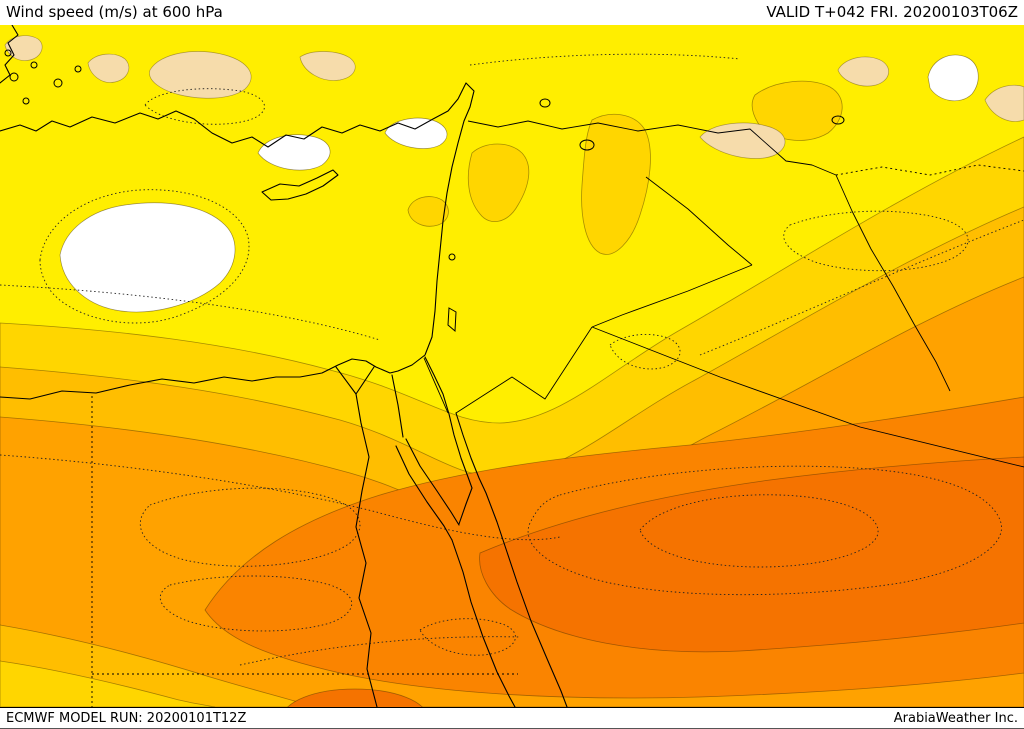 This screenshot has width=1024, height=729. I want to click on map-title: Wind speed (m/s) at 600 hPa, so click(114, 12).